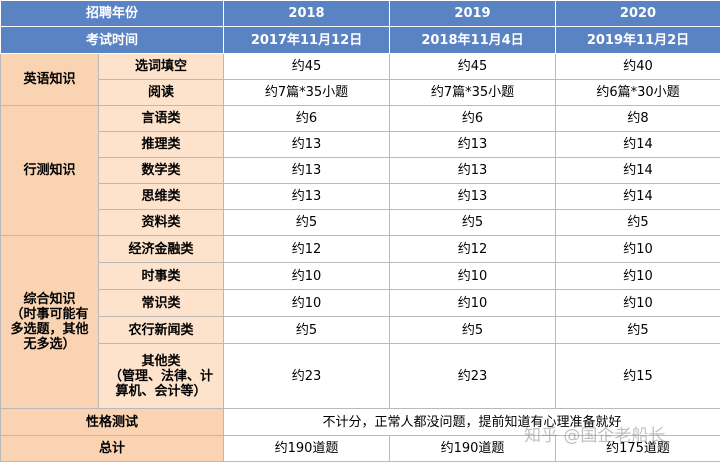 Image resolution: width=720 pixels, height=471 pixels. I want to click on table-row: 推理类 约13 约13 约14, so click(360, 144).